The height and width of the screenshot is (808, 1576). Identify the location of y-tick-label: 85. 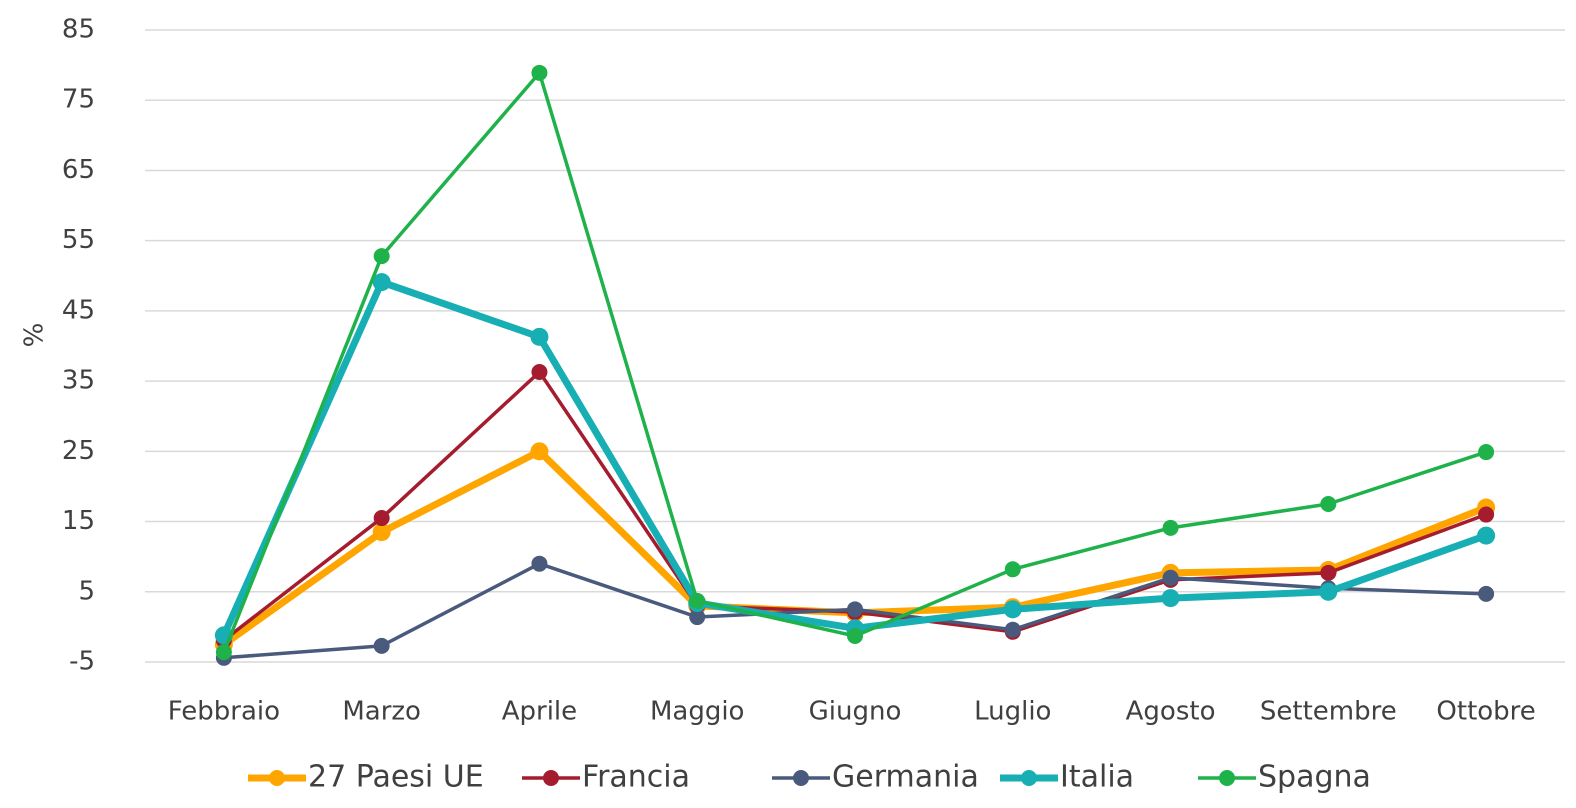
(78, 30).